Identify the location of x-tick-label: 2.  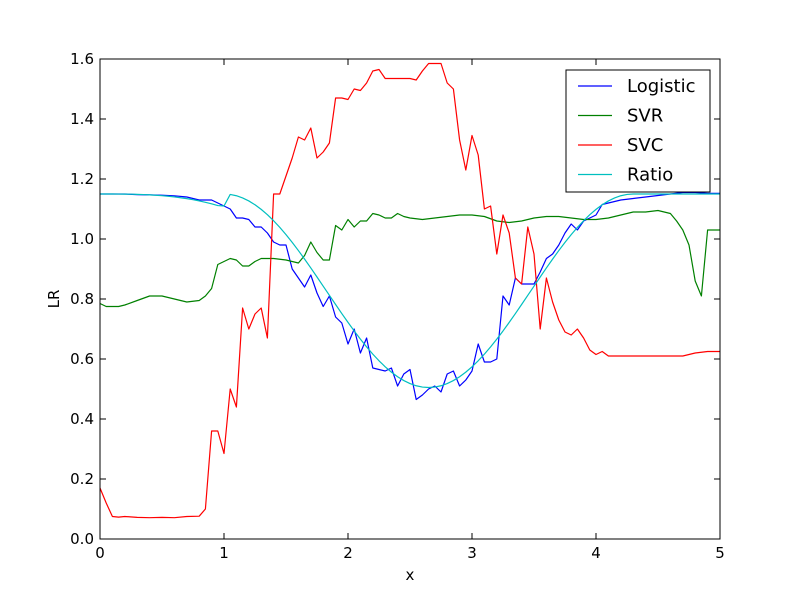
(348, 553).